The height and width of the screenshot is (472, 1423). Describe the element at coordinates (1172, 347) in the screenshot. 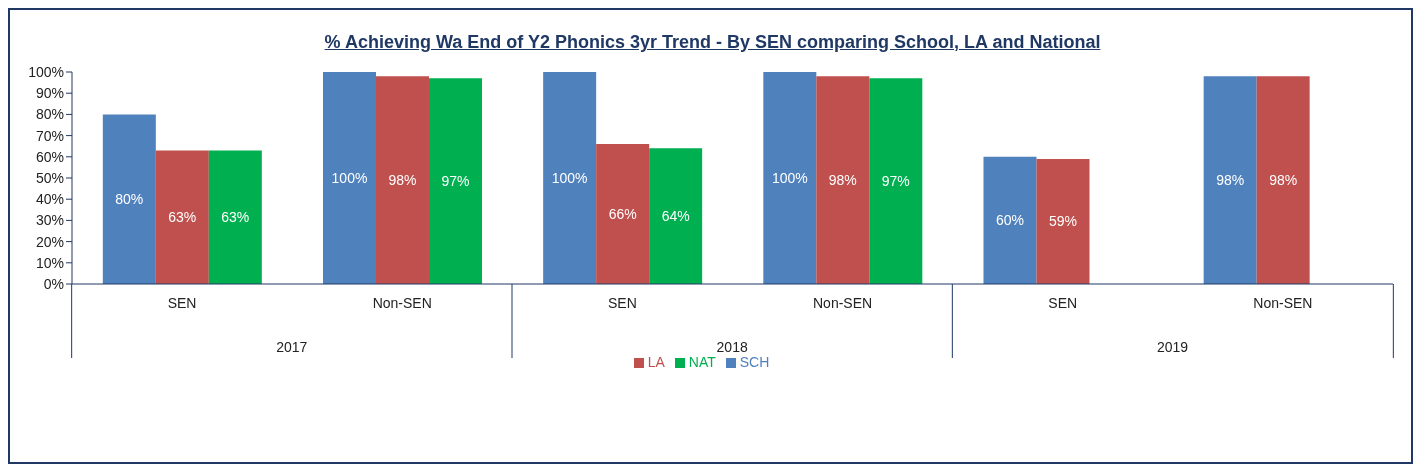

I see `text: 2019` at that location.